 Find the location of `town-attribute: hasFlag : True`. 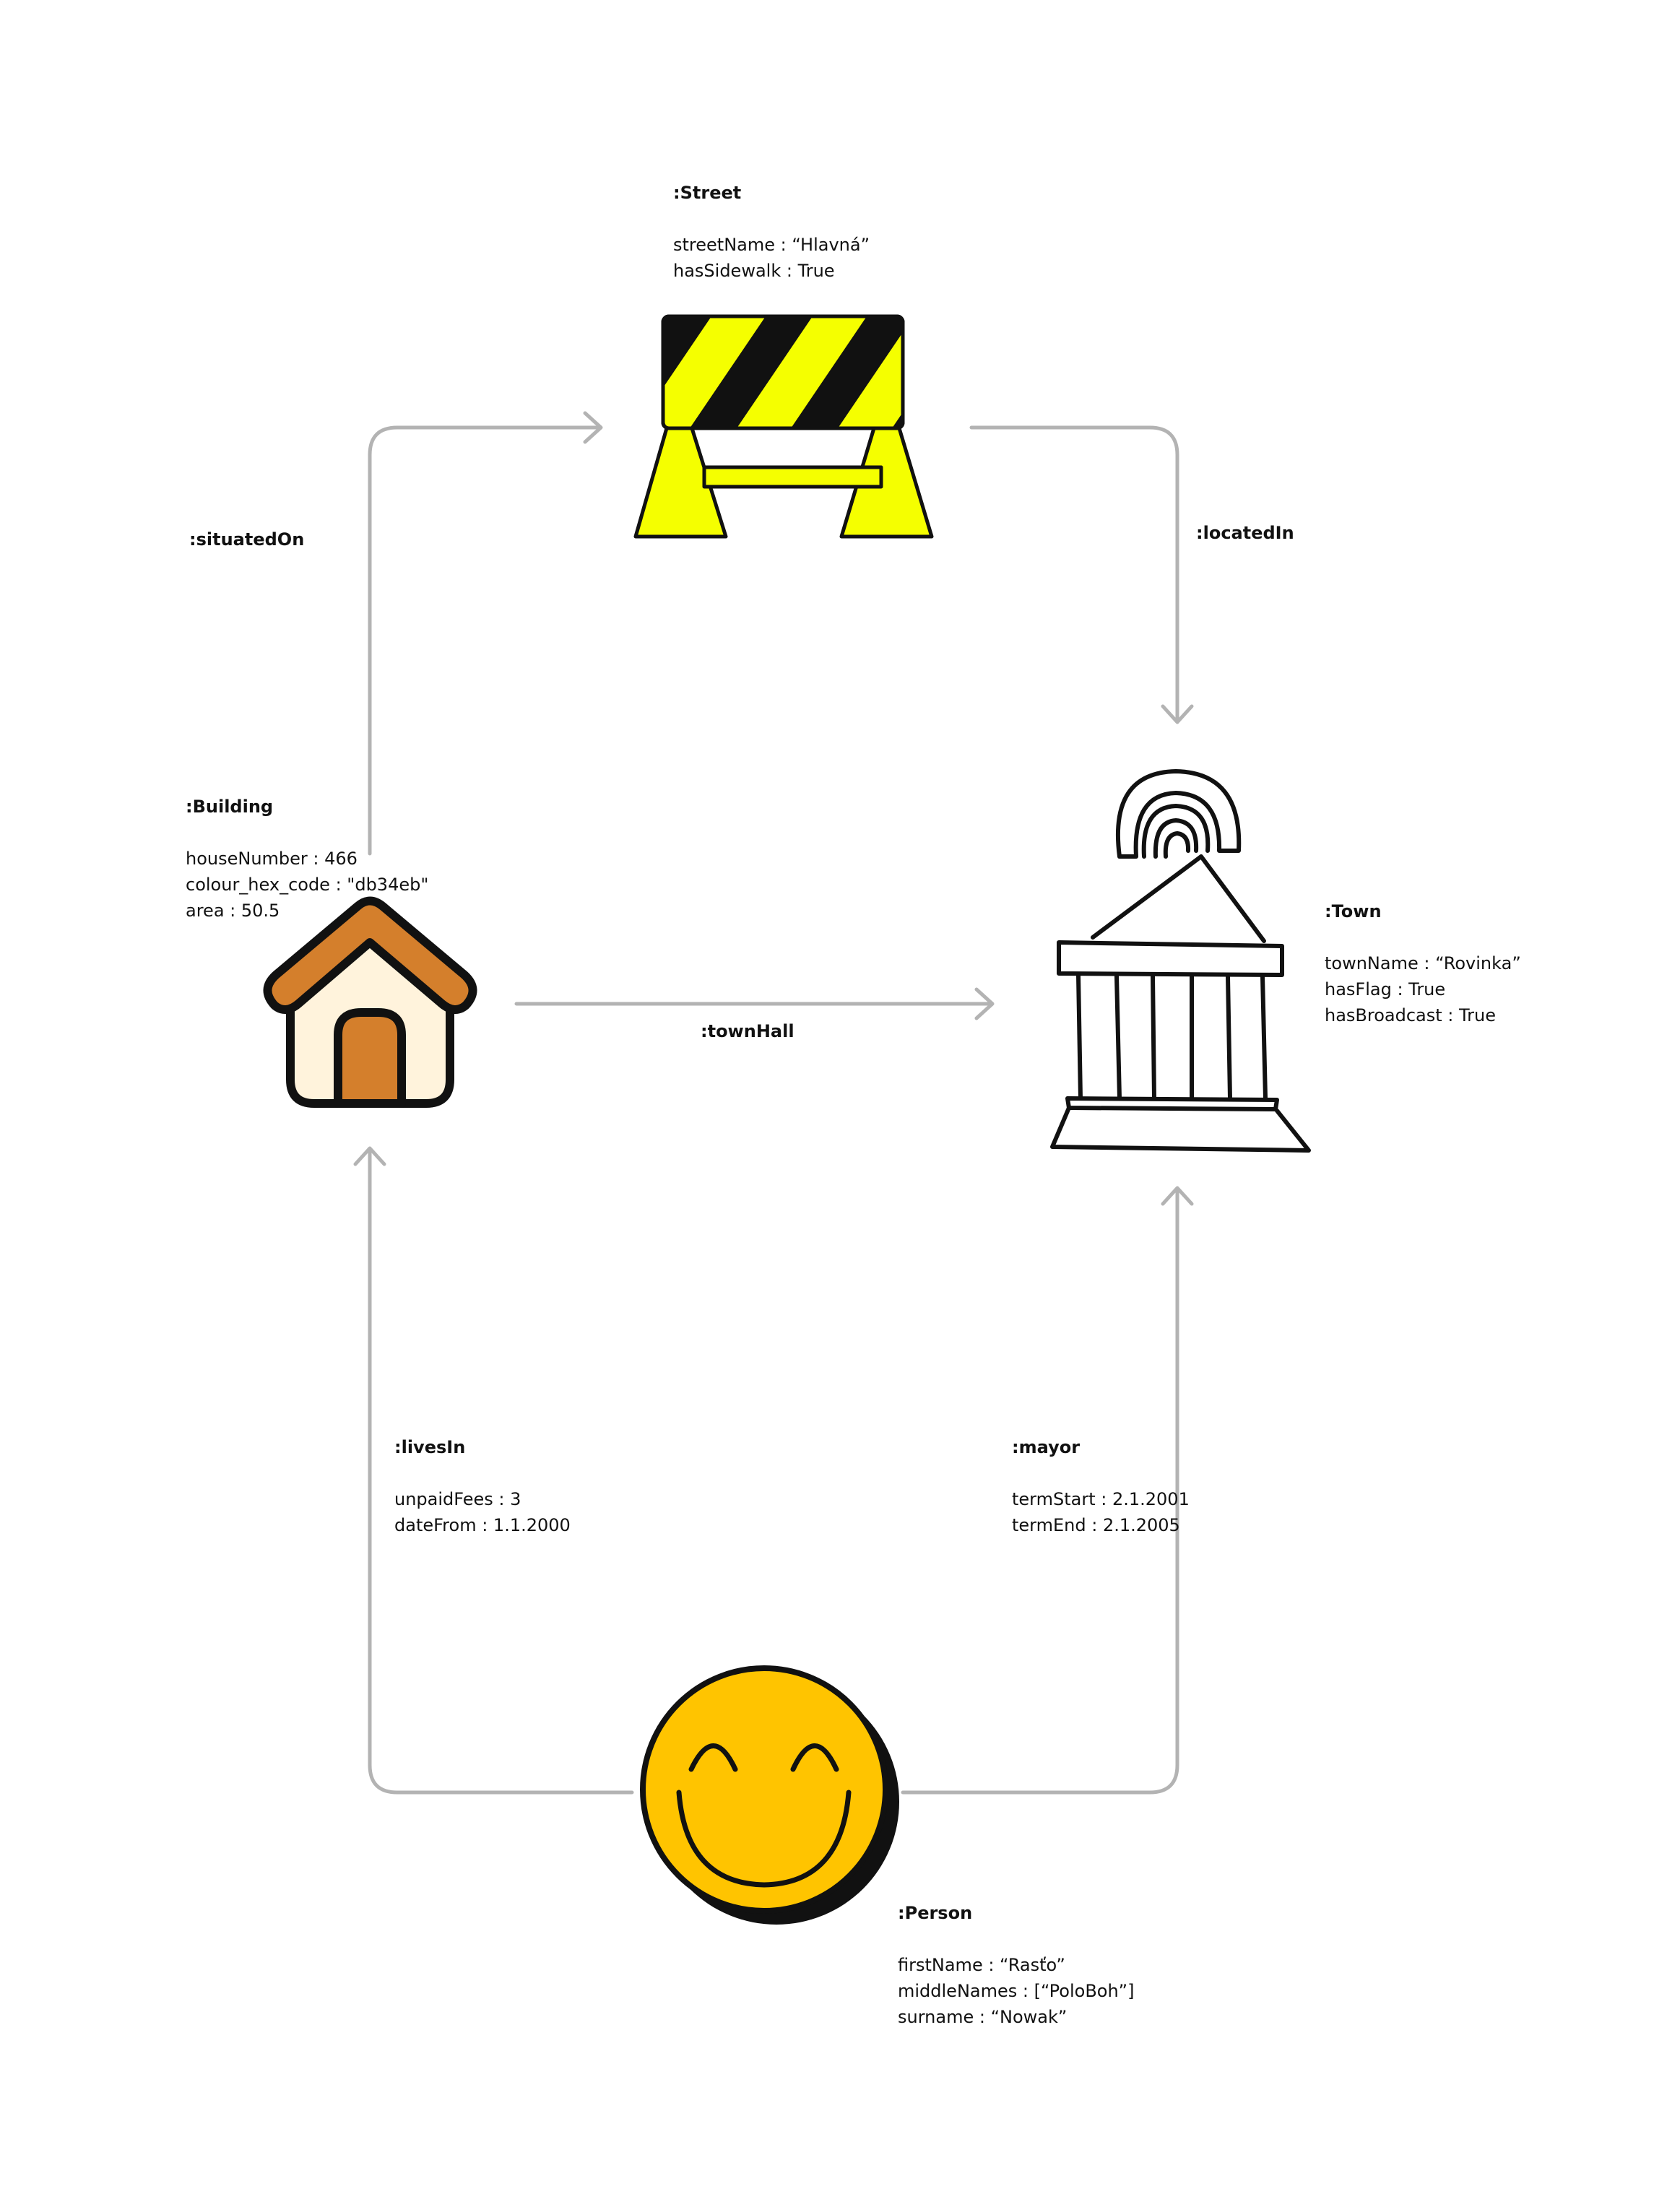

town-attribute: hasFlag : True is located at coordinates (1385, 989).